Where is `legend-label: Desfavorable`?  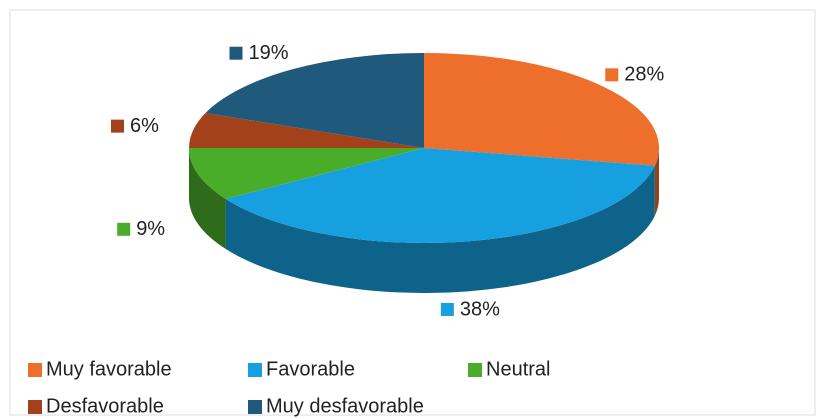
legend-label: Desfavorable is located at coordinates (105, 406).